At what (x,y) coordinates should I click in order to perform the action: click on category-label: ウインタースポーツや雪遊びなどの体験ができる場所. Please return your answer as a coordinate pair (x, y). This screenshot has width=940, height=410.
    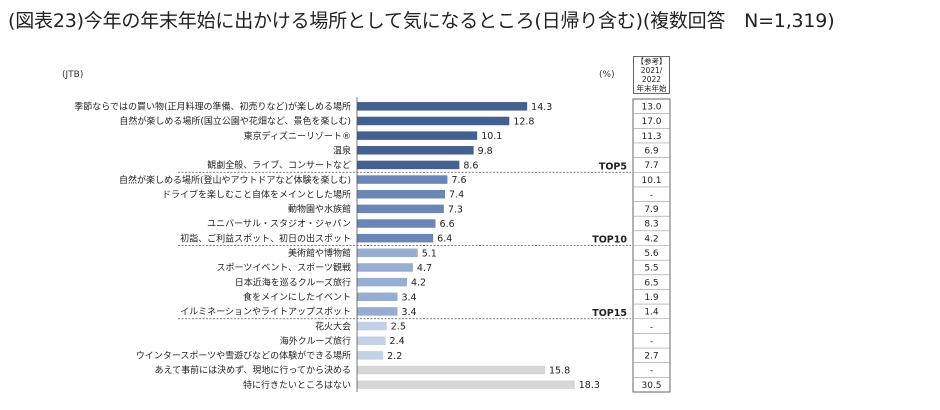
    Looking at the image, I should click on (243, 356).